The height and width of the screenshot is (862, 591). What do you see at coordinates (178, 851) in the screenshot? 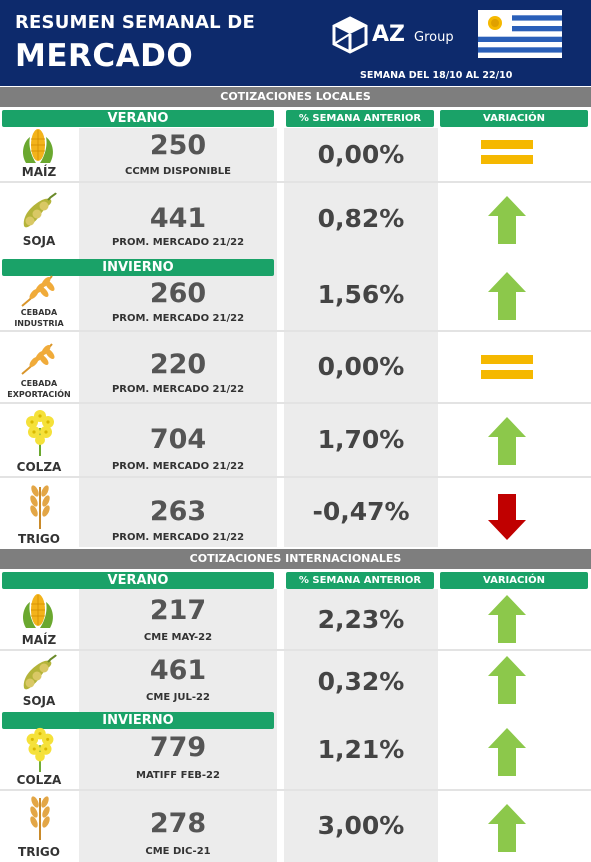
I see `intl-price-source: CME DIC-21` at bounding box center [178, 851].